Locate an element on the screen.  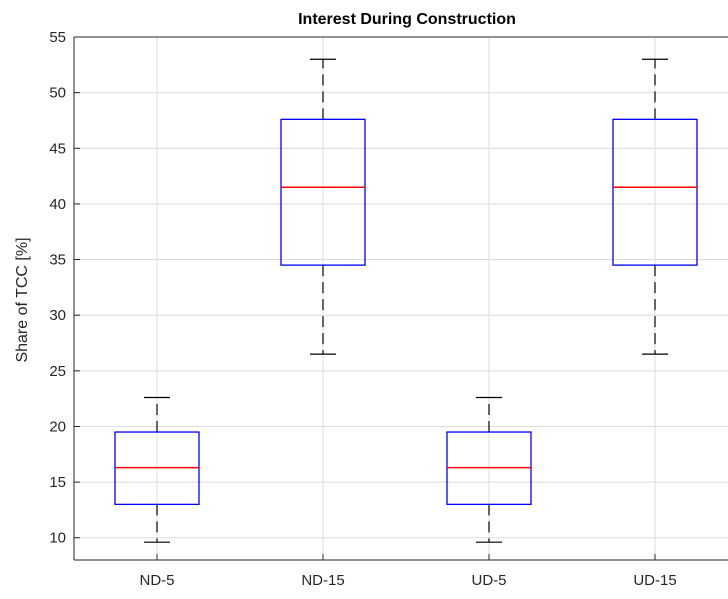
y-tick-label: 55 is located at coordinates (57, 37).